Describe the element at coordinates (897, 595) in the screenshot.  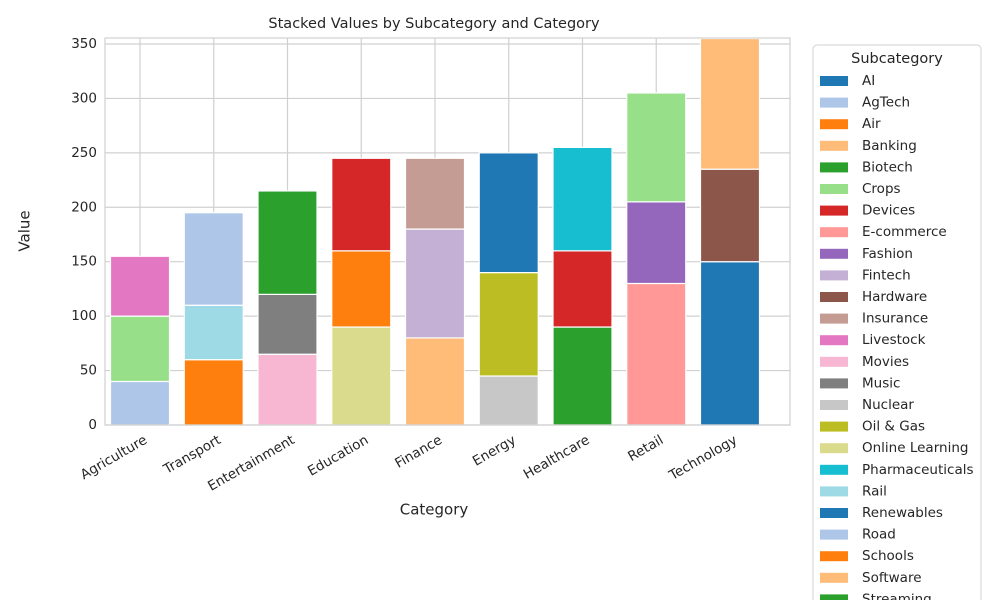
I see `legend-label: Streaming` at that location.